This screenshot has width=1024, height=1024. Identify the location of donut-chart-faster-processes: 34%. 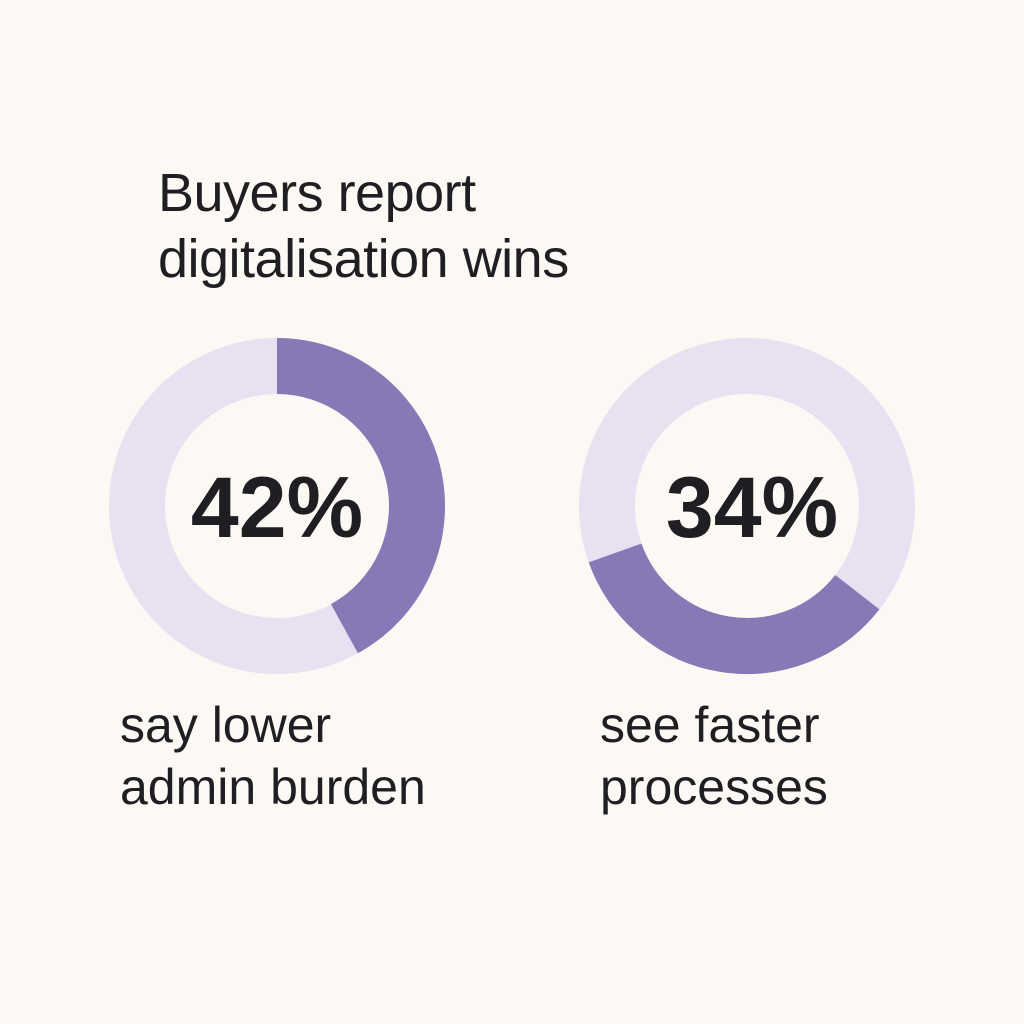
(747, 506).